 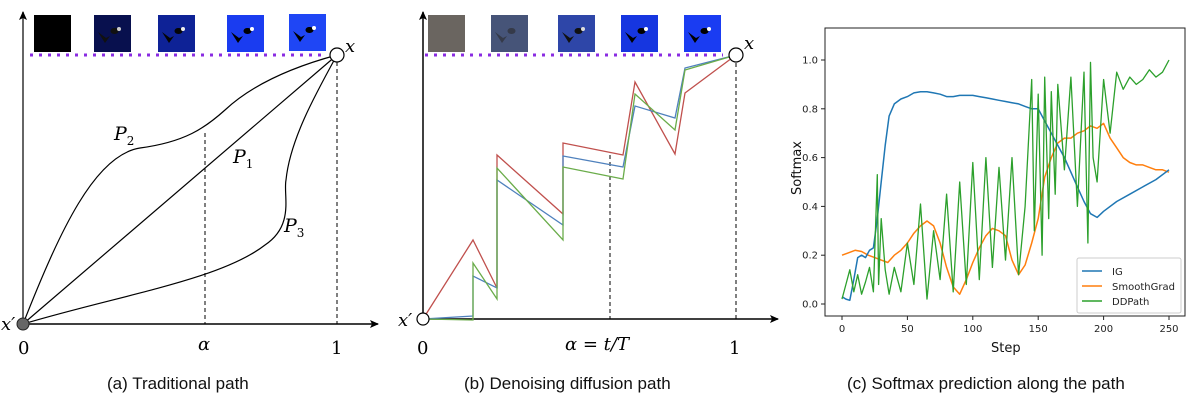 I want to click on y-ticks: 0.0 0.2 0.4 0.6 0.8 1.0, so click(x=813, y=183).